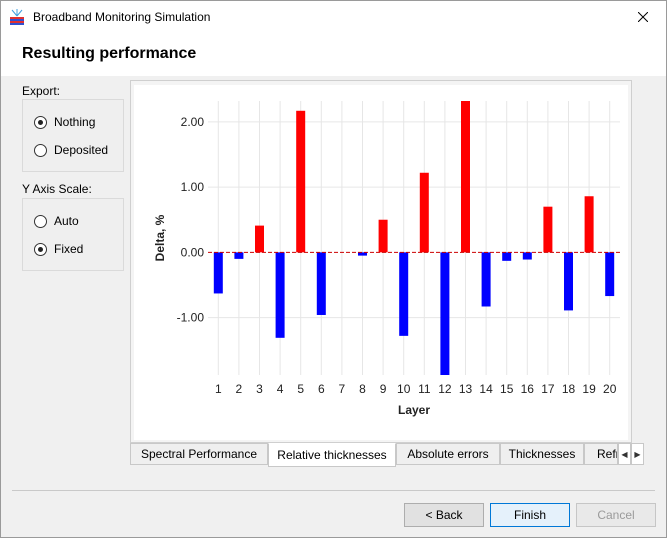 This screenshot has width=667, height=538. I want to click on tab-spectral-performance: Spectral Performance, so click(199, 454).